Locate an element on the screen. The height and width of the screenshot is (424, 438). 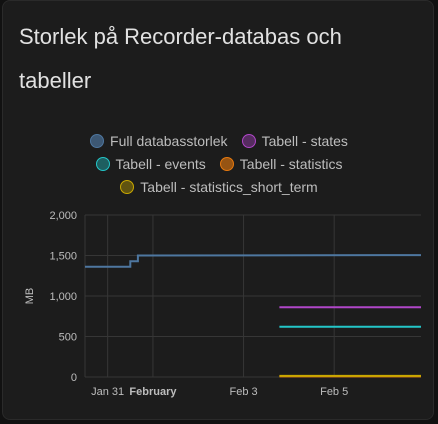
legend-item-statistics-short-term: Tabell - statistics_short_term is located at coordinates (219, 186).